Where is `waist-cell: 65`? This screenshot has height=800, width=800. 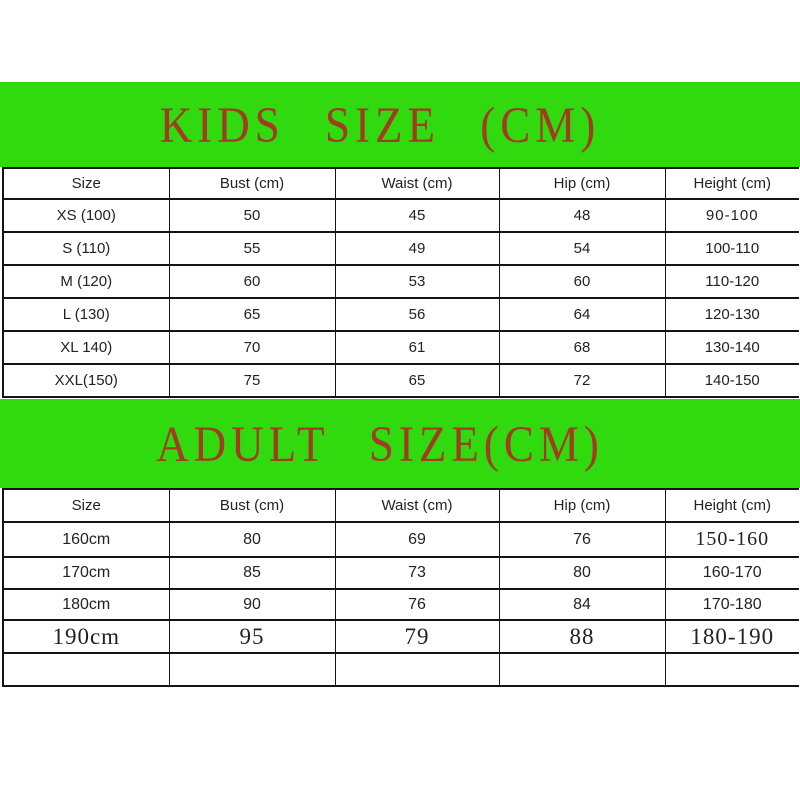 waist-cell: 65 is located at coordinates (417, 381).